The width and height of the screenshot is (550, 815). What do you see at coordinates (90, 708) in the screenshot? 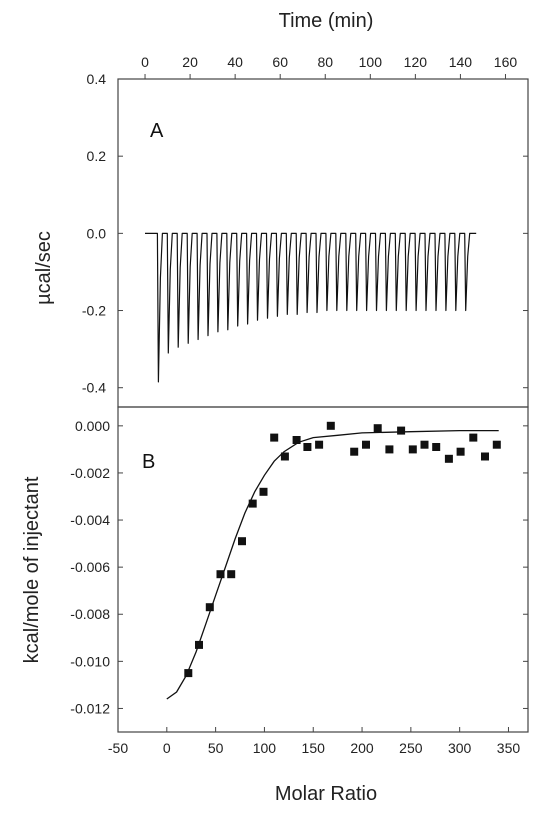
I see `panel-b-y-tick-label: -0.012` at bounding box center [90, 708].